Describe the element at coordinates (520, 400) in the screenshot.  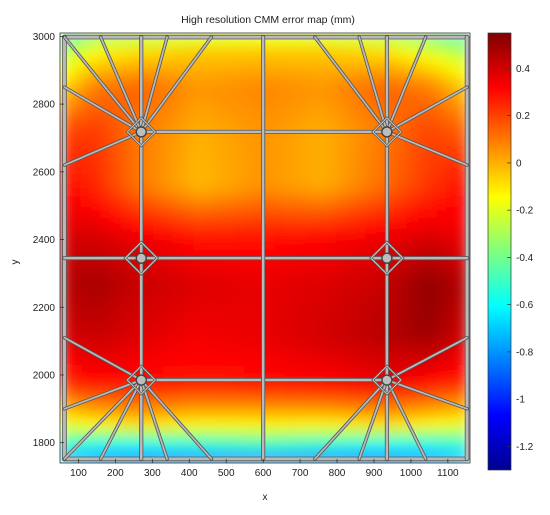
I see `colorbar-tick-label: -1` at that location.